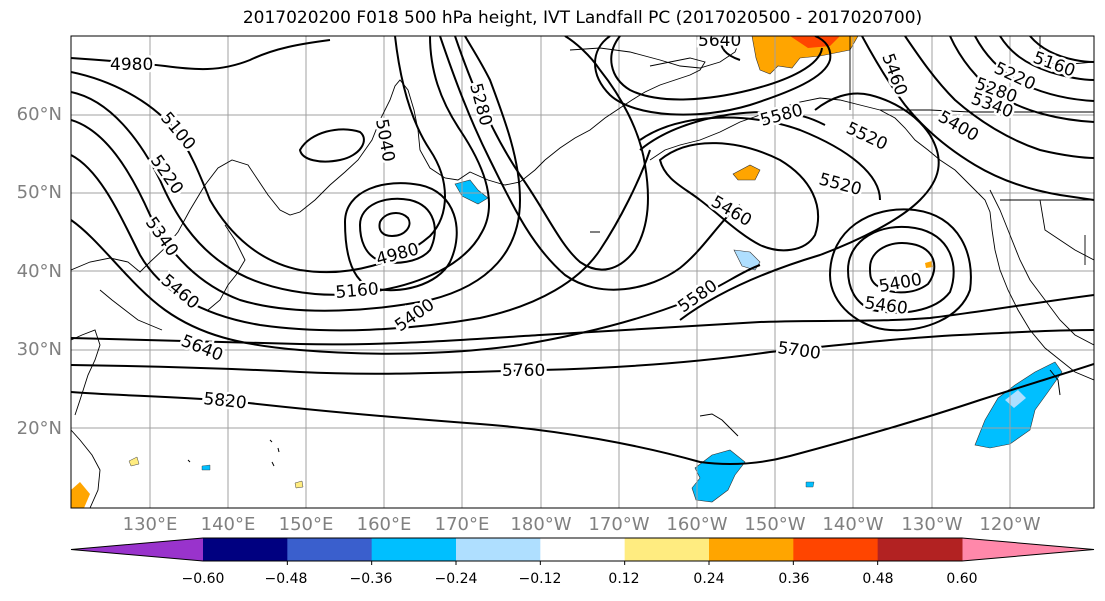  I want to click on lat-label-20n: 20°N, so click(39, 428).